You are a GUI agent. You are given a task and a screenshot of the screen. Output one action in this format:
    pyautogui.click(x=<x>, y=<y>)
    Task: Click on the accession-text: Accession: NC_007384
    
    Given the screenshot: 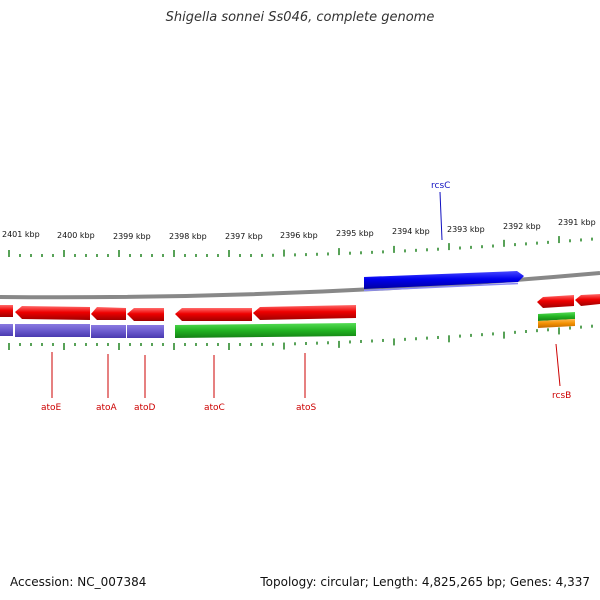 What is the action you would take?
    pyautogui.click(x=78, y=582)
    